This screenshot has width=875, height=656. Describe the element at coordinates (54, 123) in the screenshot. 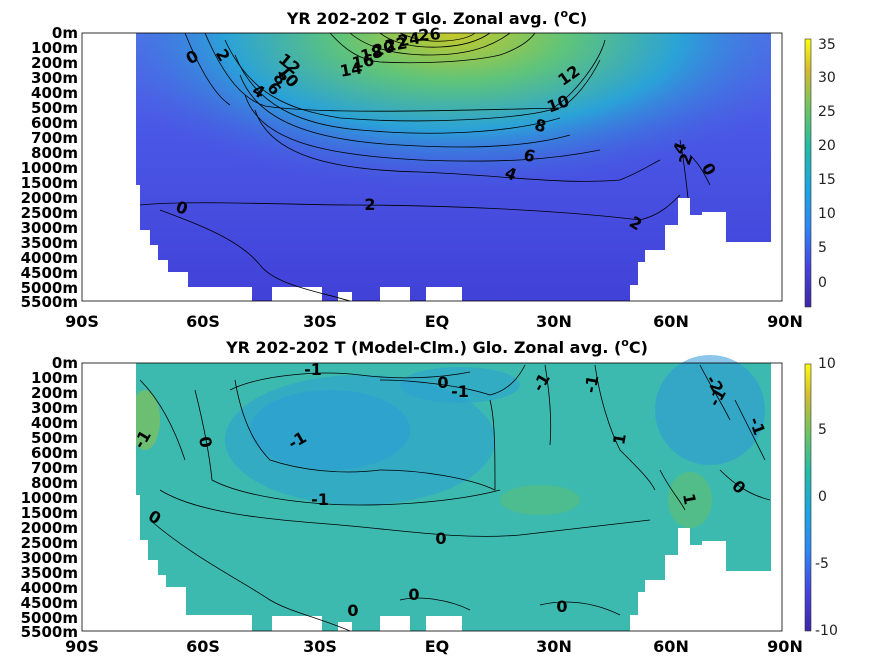

I see `top-y-tick: 600m` at that location.